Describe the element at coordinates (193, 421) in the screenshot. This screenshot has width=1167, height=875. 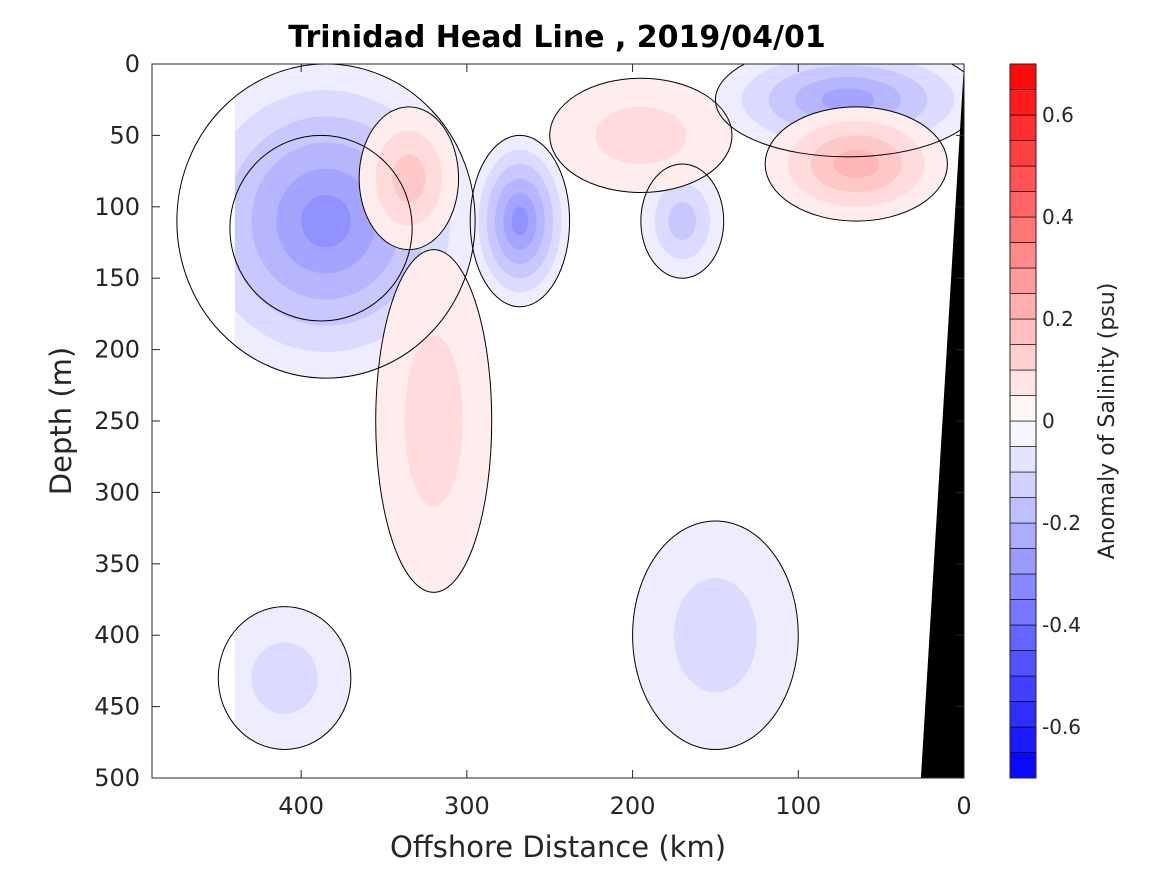
I see `no-data-region` at that location.